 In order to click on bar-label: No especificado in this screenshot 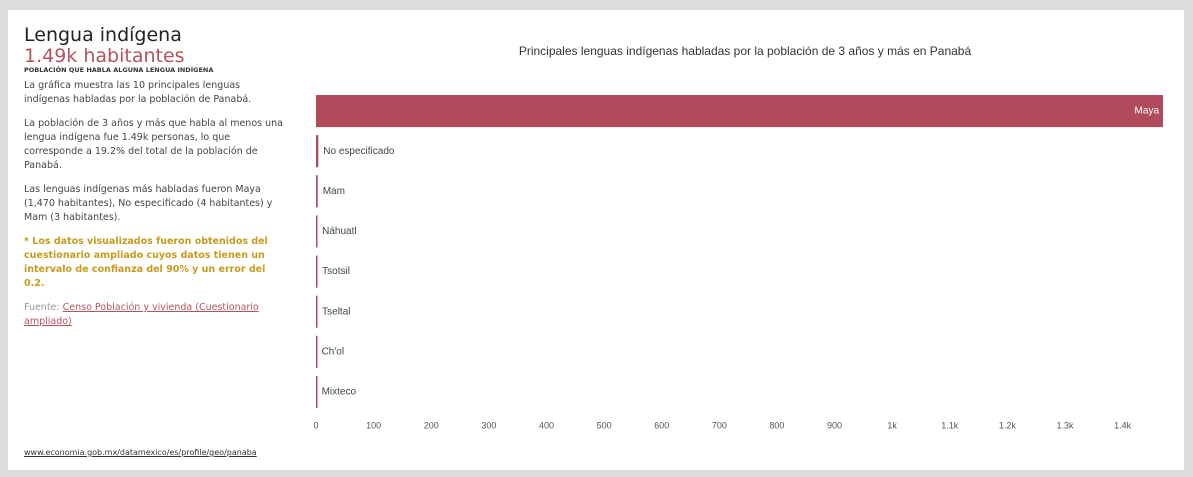, I will do `click(359, 151)`.